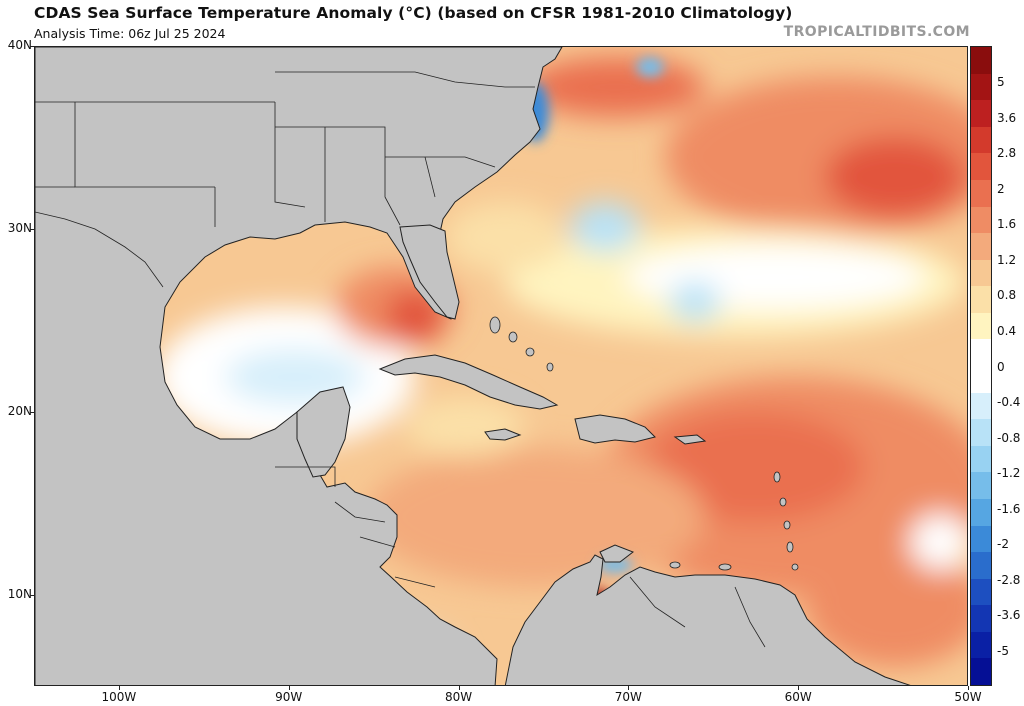  What do you see at coordinates (1009, 473) in the screenshot?
I see `colorbar-label: -1.2` at bounding box center [1009, 473].